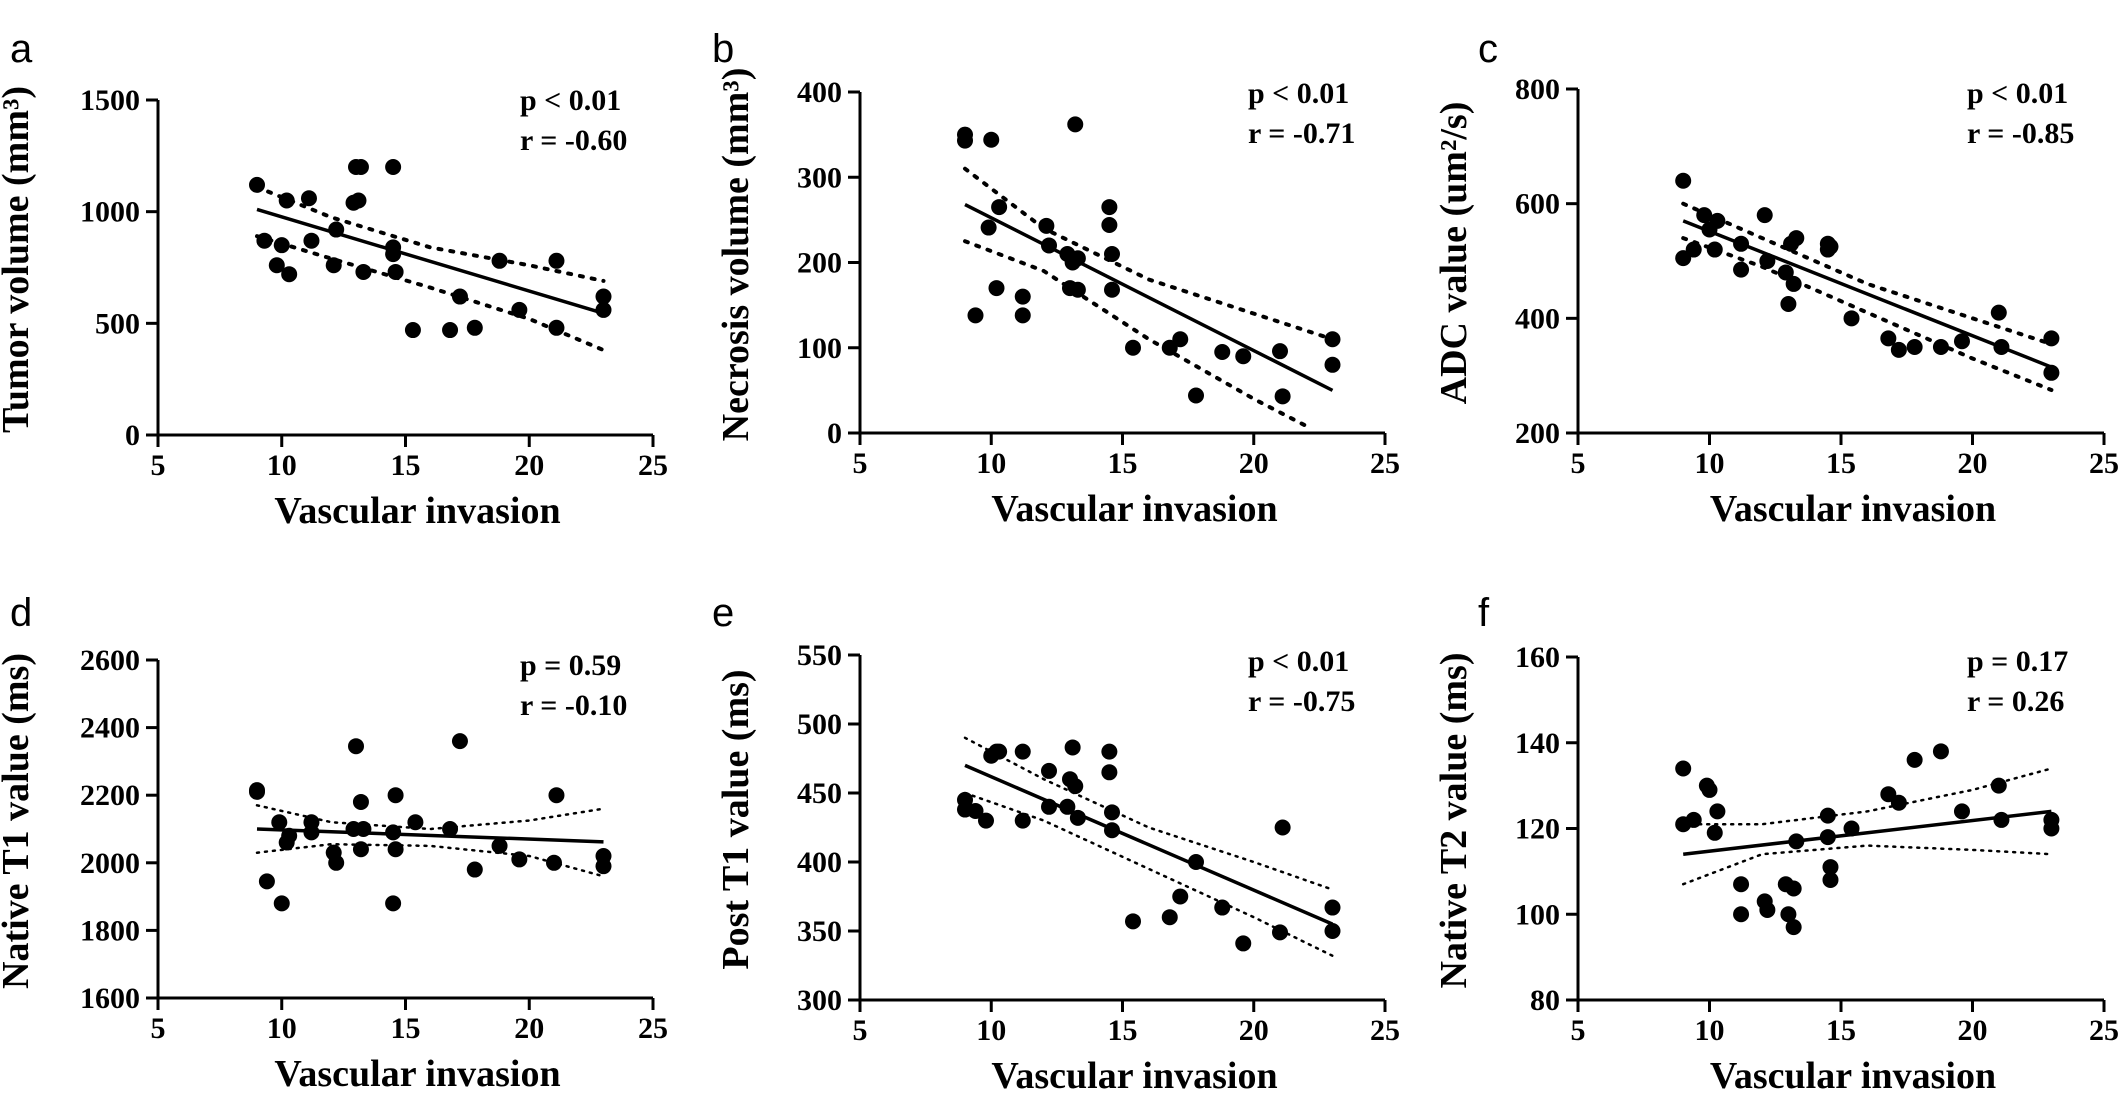 The width and height of the screenshot is (2128, 1113). What do you see at coordinates (570, 665) in the screenshot?
I see `p-value-label: p = 0.59` at bounding box center [570, 665].